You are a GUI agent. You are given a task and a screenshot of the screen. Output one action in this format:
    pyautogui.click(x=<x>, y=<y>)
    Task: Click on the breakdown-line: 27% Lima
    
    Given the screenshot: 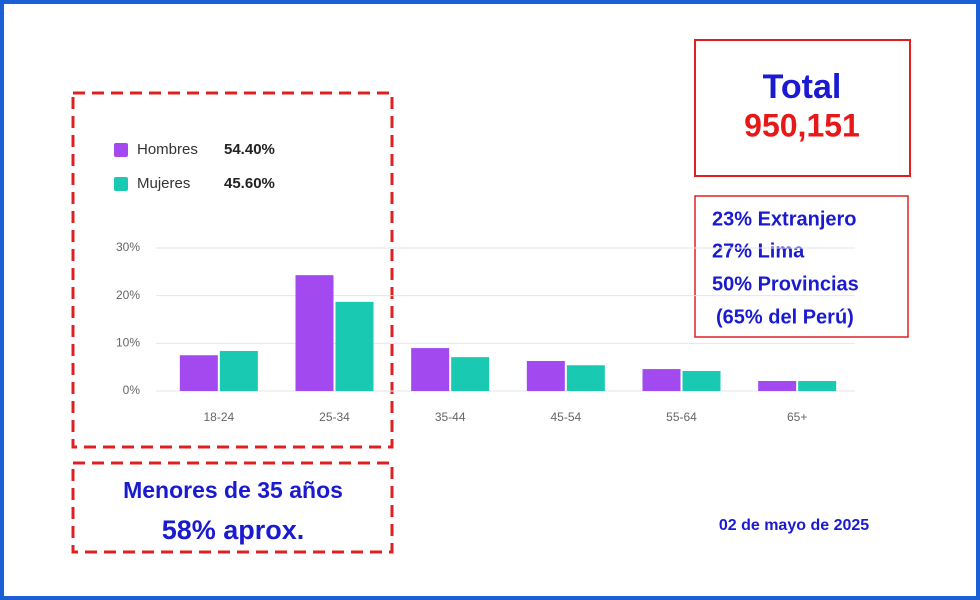 What is the action you would take?
    pyautogui.click(x=758, y=251)
    